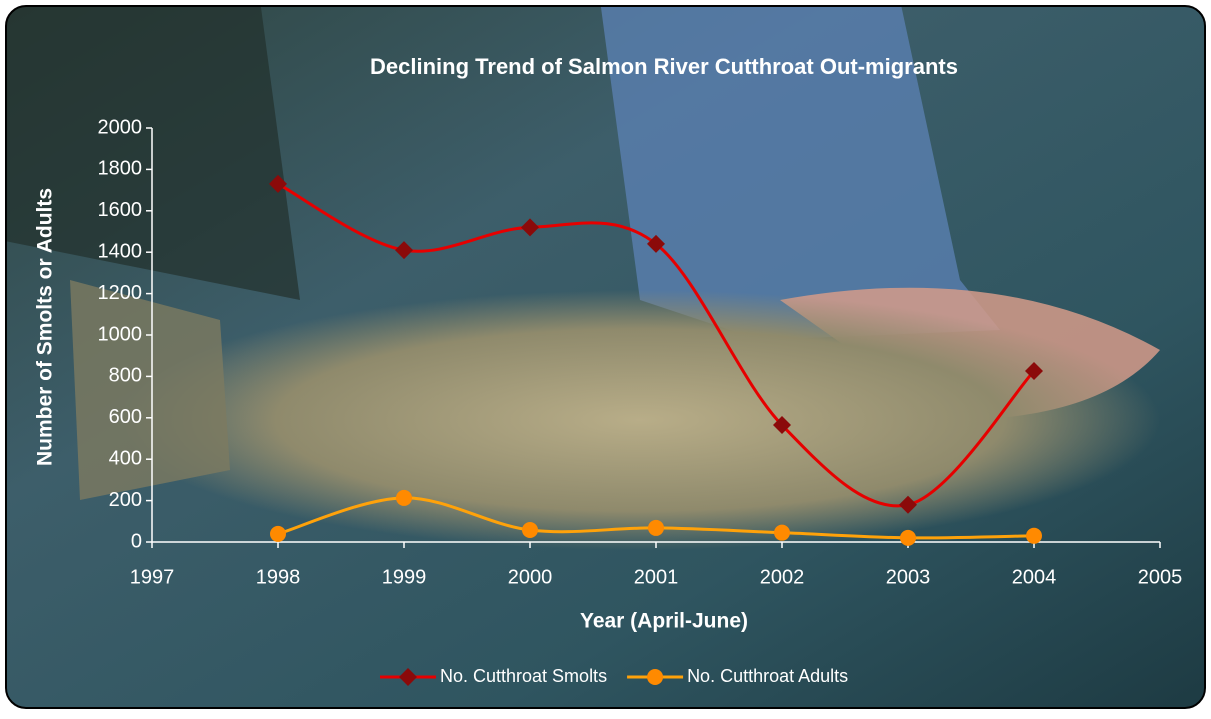 The image size is (1211, 719). Describe the element at coordinates (152, 577) in the screenshot. I see `x-tick-label: 1997` at that location.